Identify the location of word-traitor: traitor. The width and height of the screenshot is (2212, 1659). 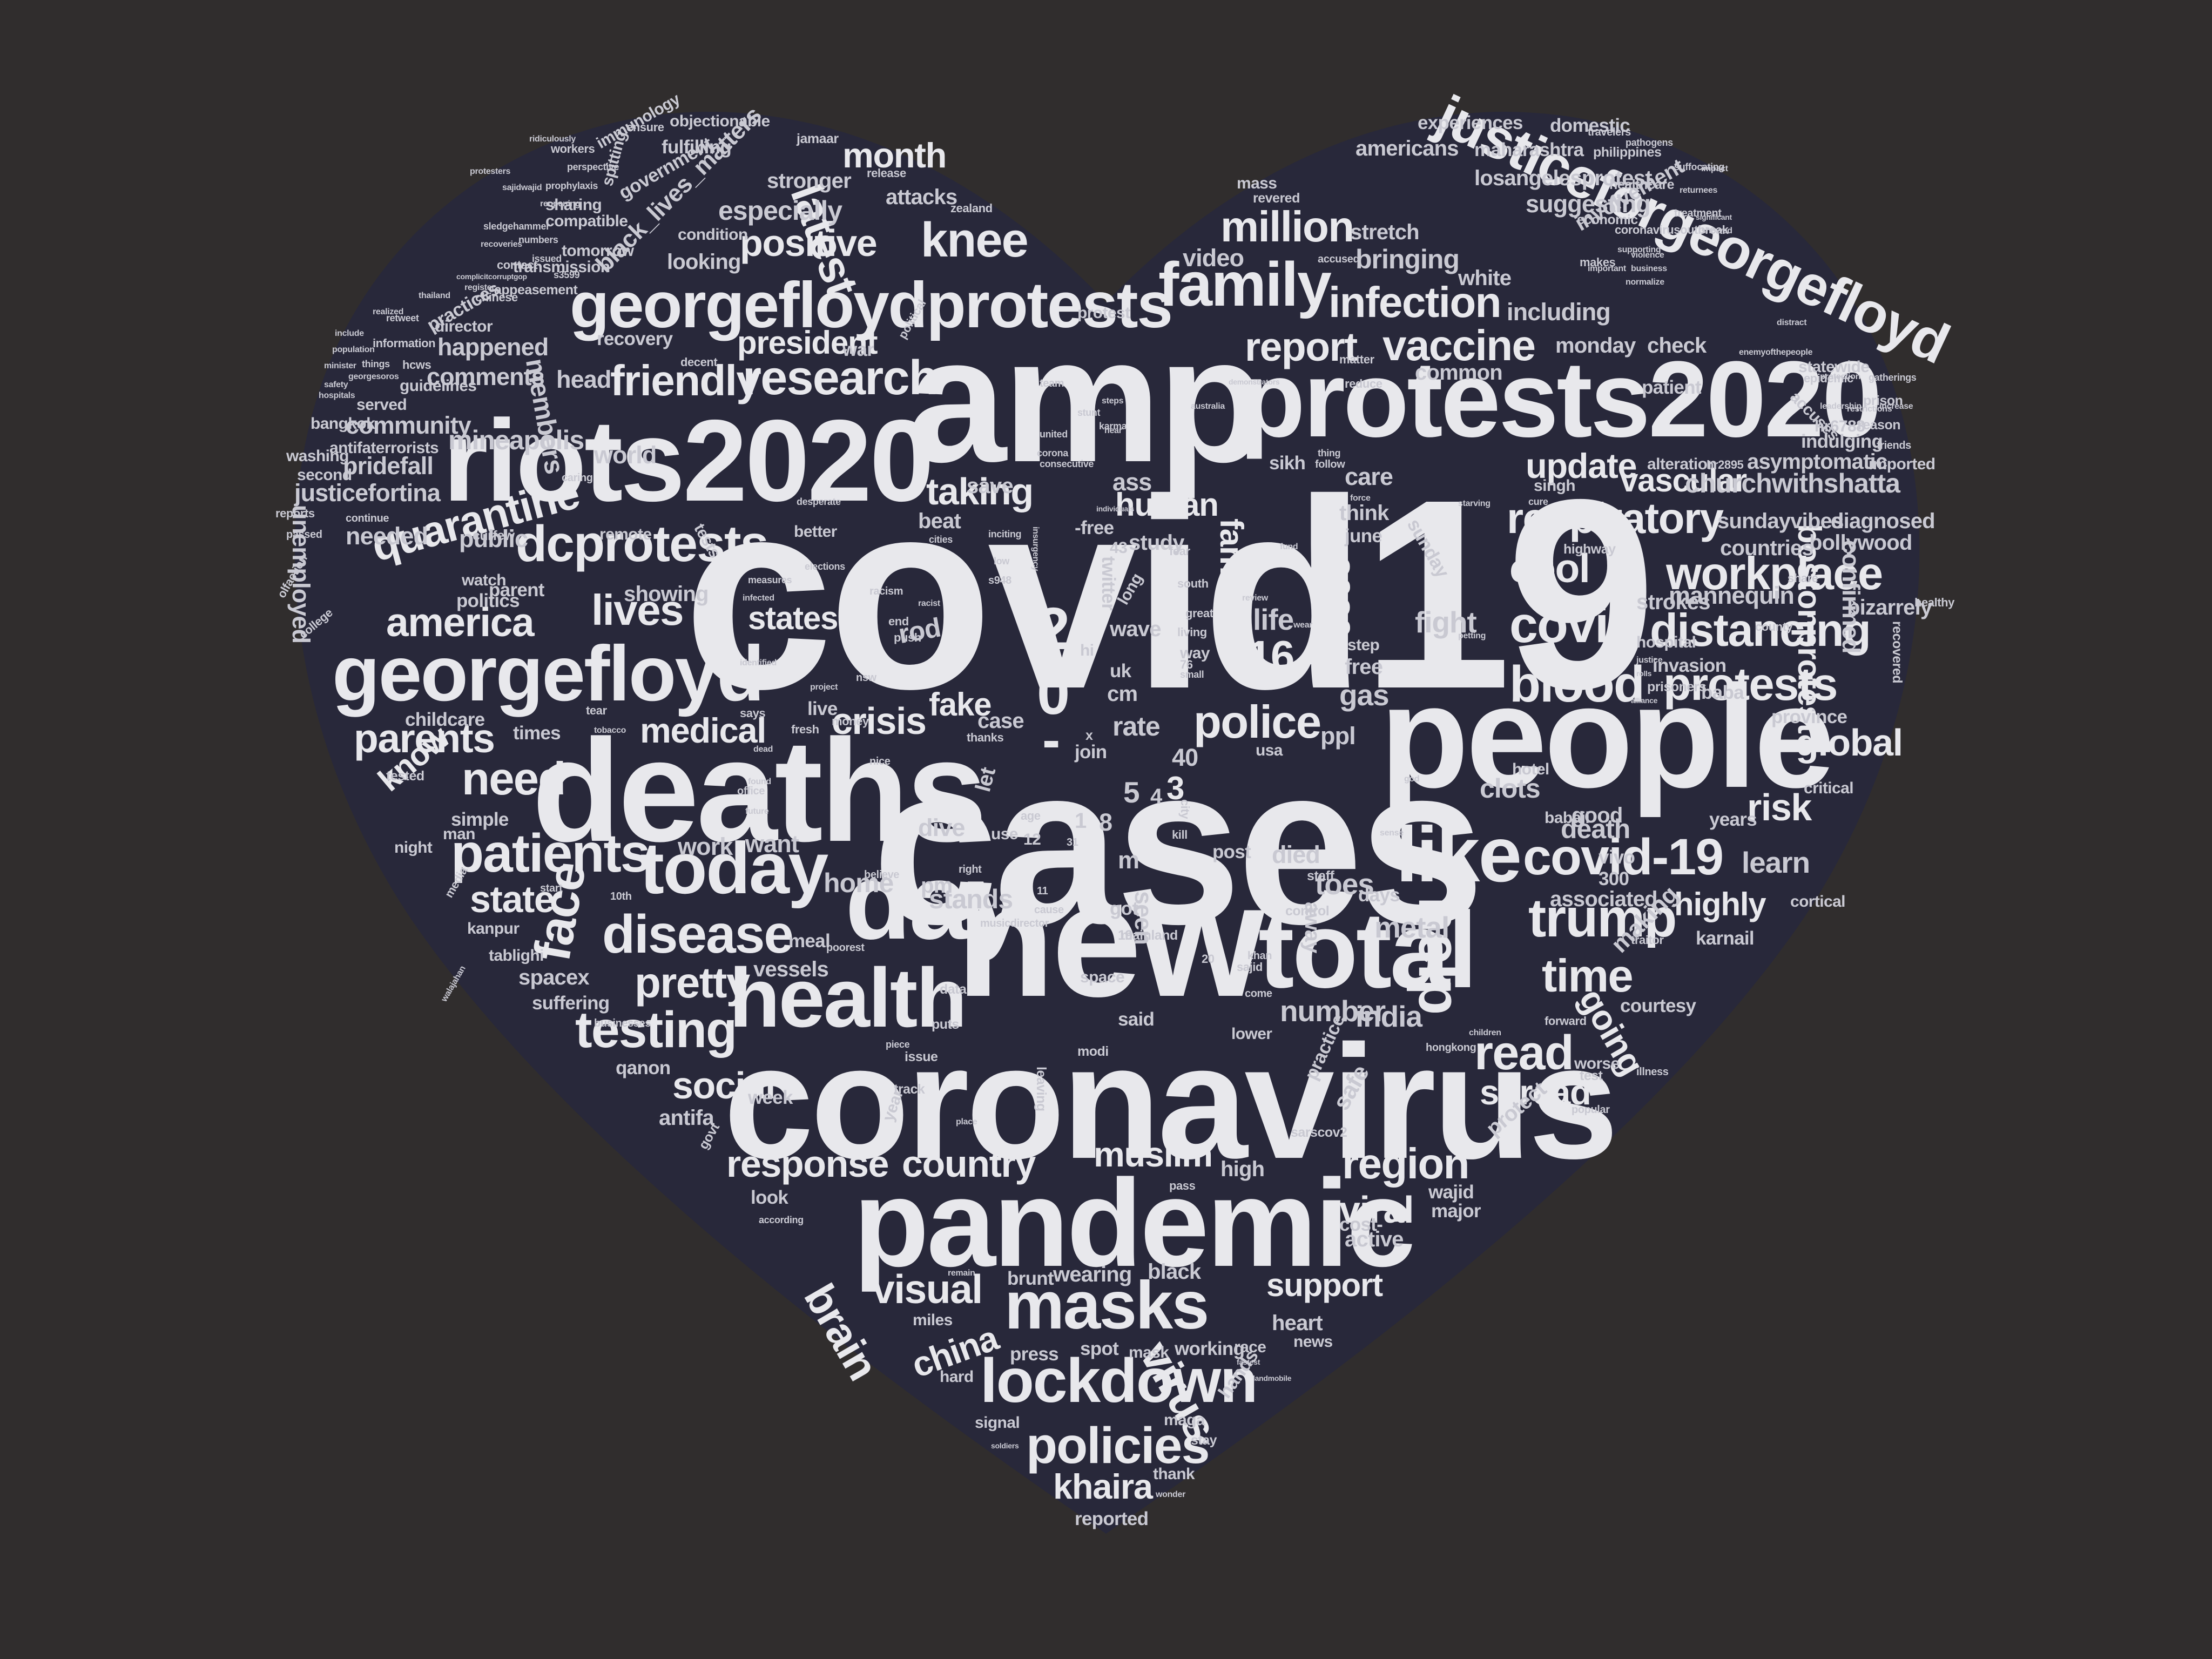
(1647, 940).